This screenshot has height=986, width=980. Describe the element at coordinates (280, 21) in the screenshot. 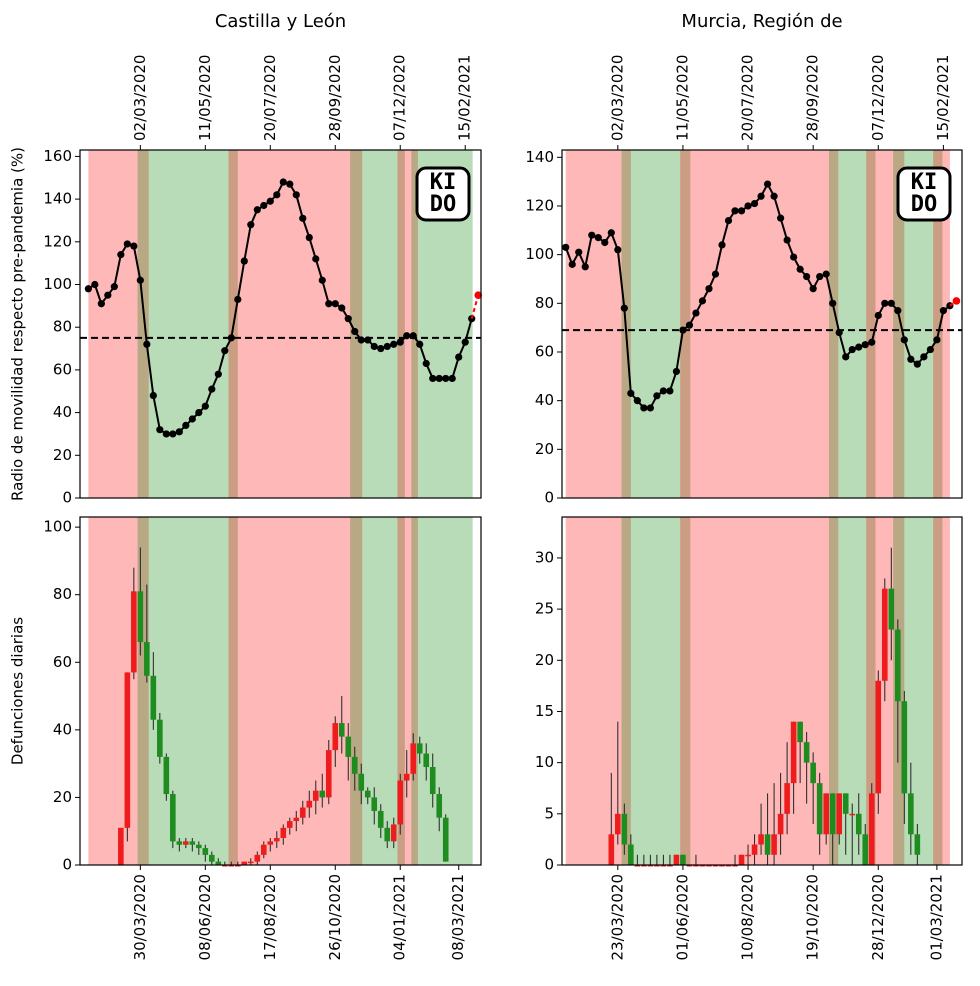

I see `subplot-title: Castilla y León` at that location.